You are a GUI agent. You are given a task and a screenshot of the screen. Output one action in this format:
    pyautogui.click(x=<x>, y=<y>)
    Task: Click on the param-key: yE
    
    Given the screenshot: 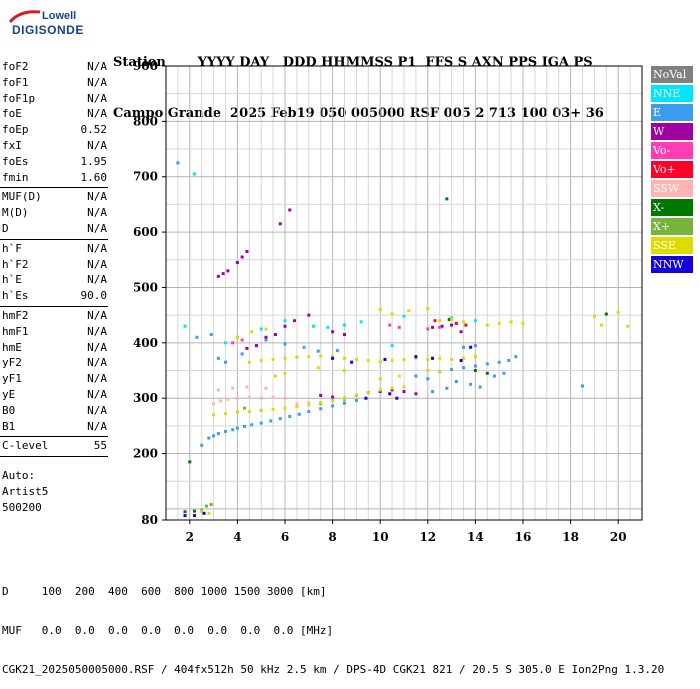 What is the action you would take?
    pyautogui.click(x=9, y=394)
    